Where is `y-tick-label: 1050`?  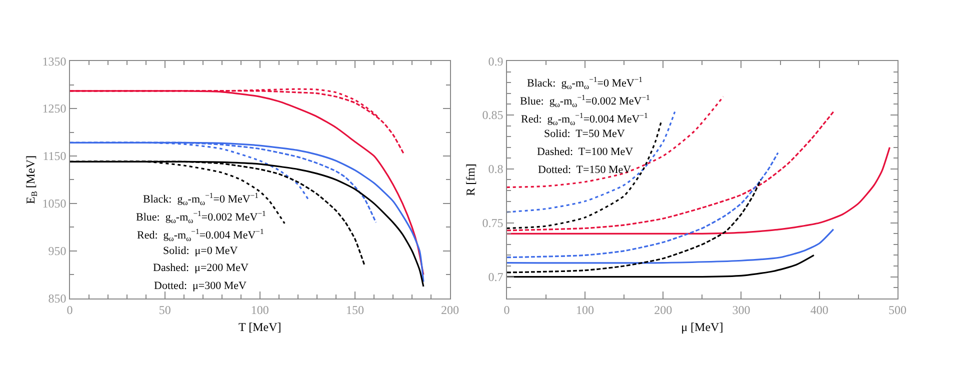
y-tick-label: 1050 is located at coordinates (54, 203).